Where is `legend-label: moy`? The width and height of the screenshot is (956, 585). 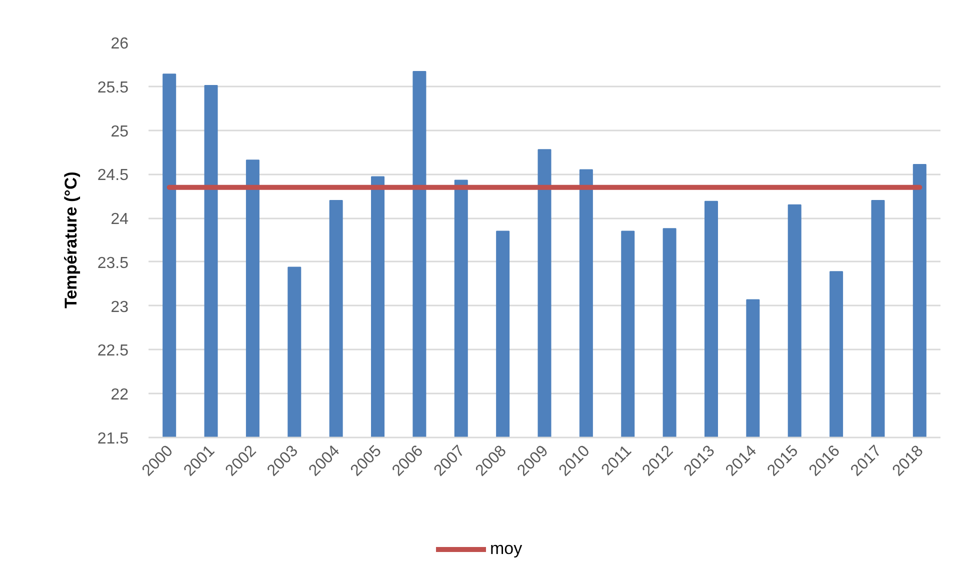
legend-label: moy is located at coordinates (506, 549).